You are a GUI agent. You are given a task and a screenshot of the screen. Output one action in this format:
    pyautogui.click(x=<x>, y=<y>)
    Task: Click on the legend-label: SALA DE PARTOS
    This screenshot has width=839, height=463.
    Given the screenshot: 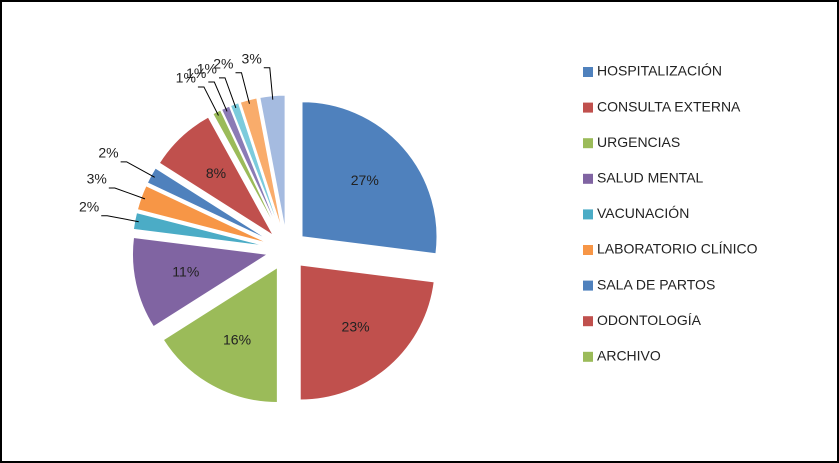 What is the action you would take?
    pyautogui.click(x=656, y=284)
    